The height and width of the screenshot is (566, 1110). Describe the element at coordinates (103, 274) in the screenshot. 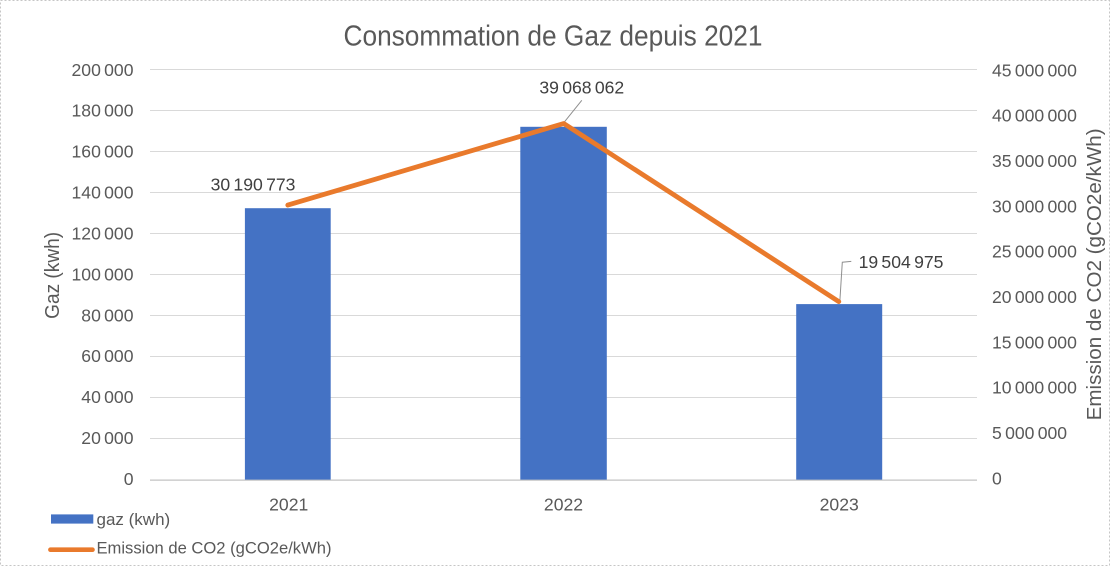

I see `svg-text: 100 000` at that location.